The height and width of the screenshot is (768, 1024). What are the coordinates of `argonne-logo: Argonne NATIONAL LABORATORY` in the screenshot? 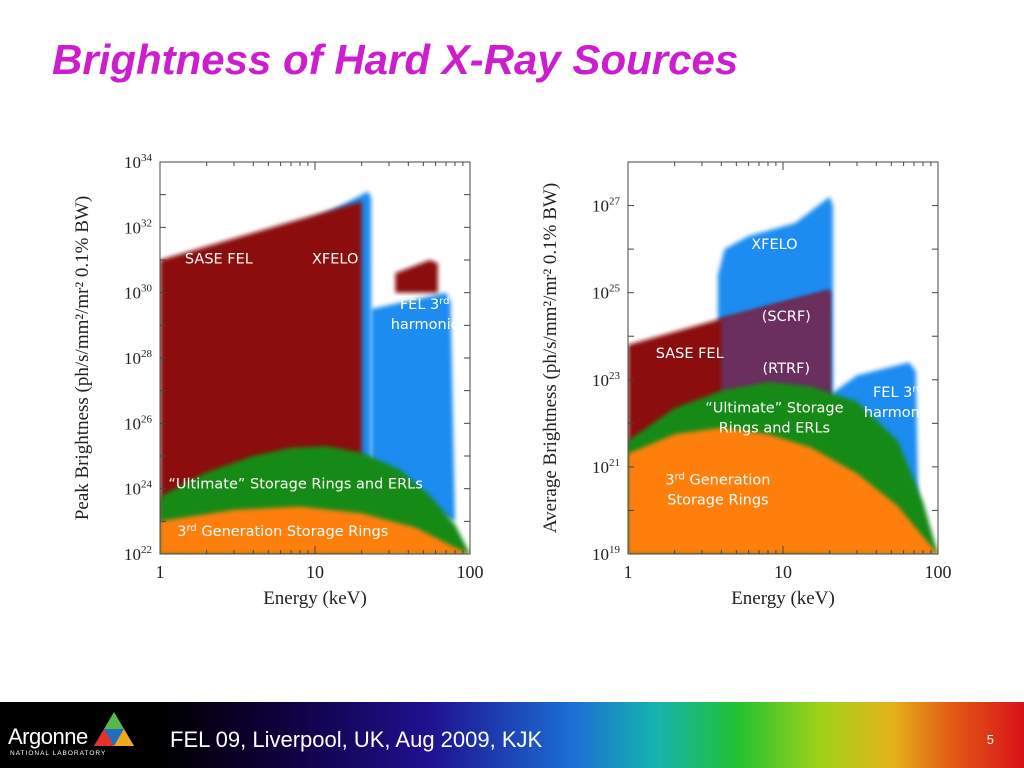 It's located at (83, 736).